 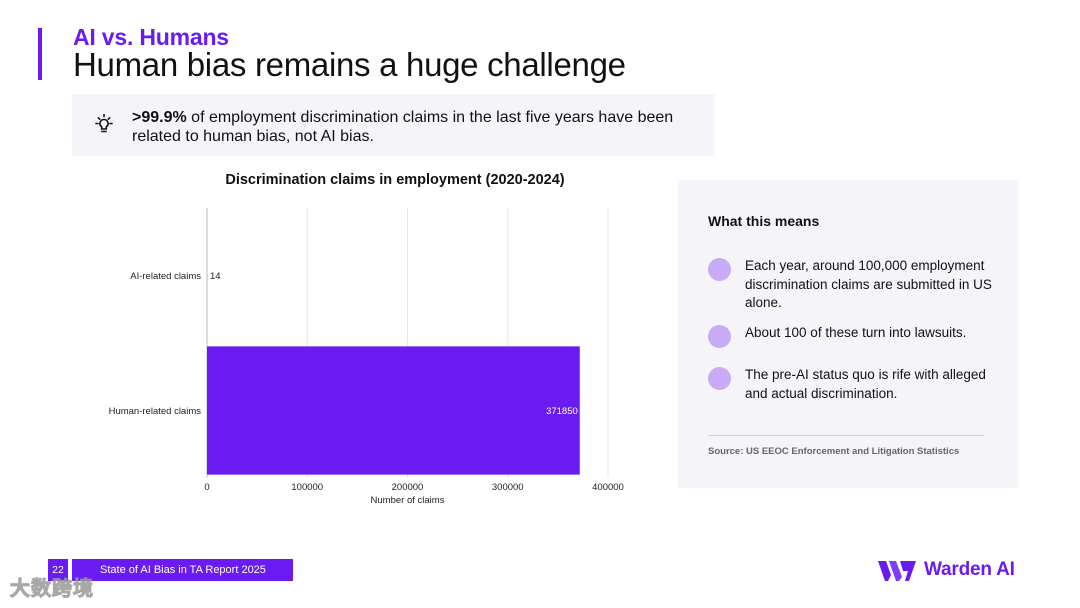 I want to click on data-label: 14, so click(x=215, y=276).